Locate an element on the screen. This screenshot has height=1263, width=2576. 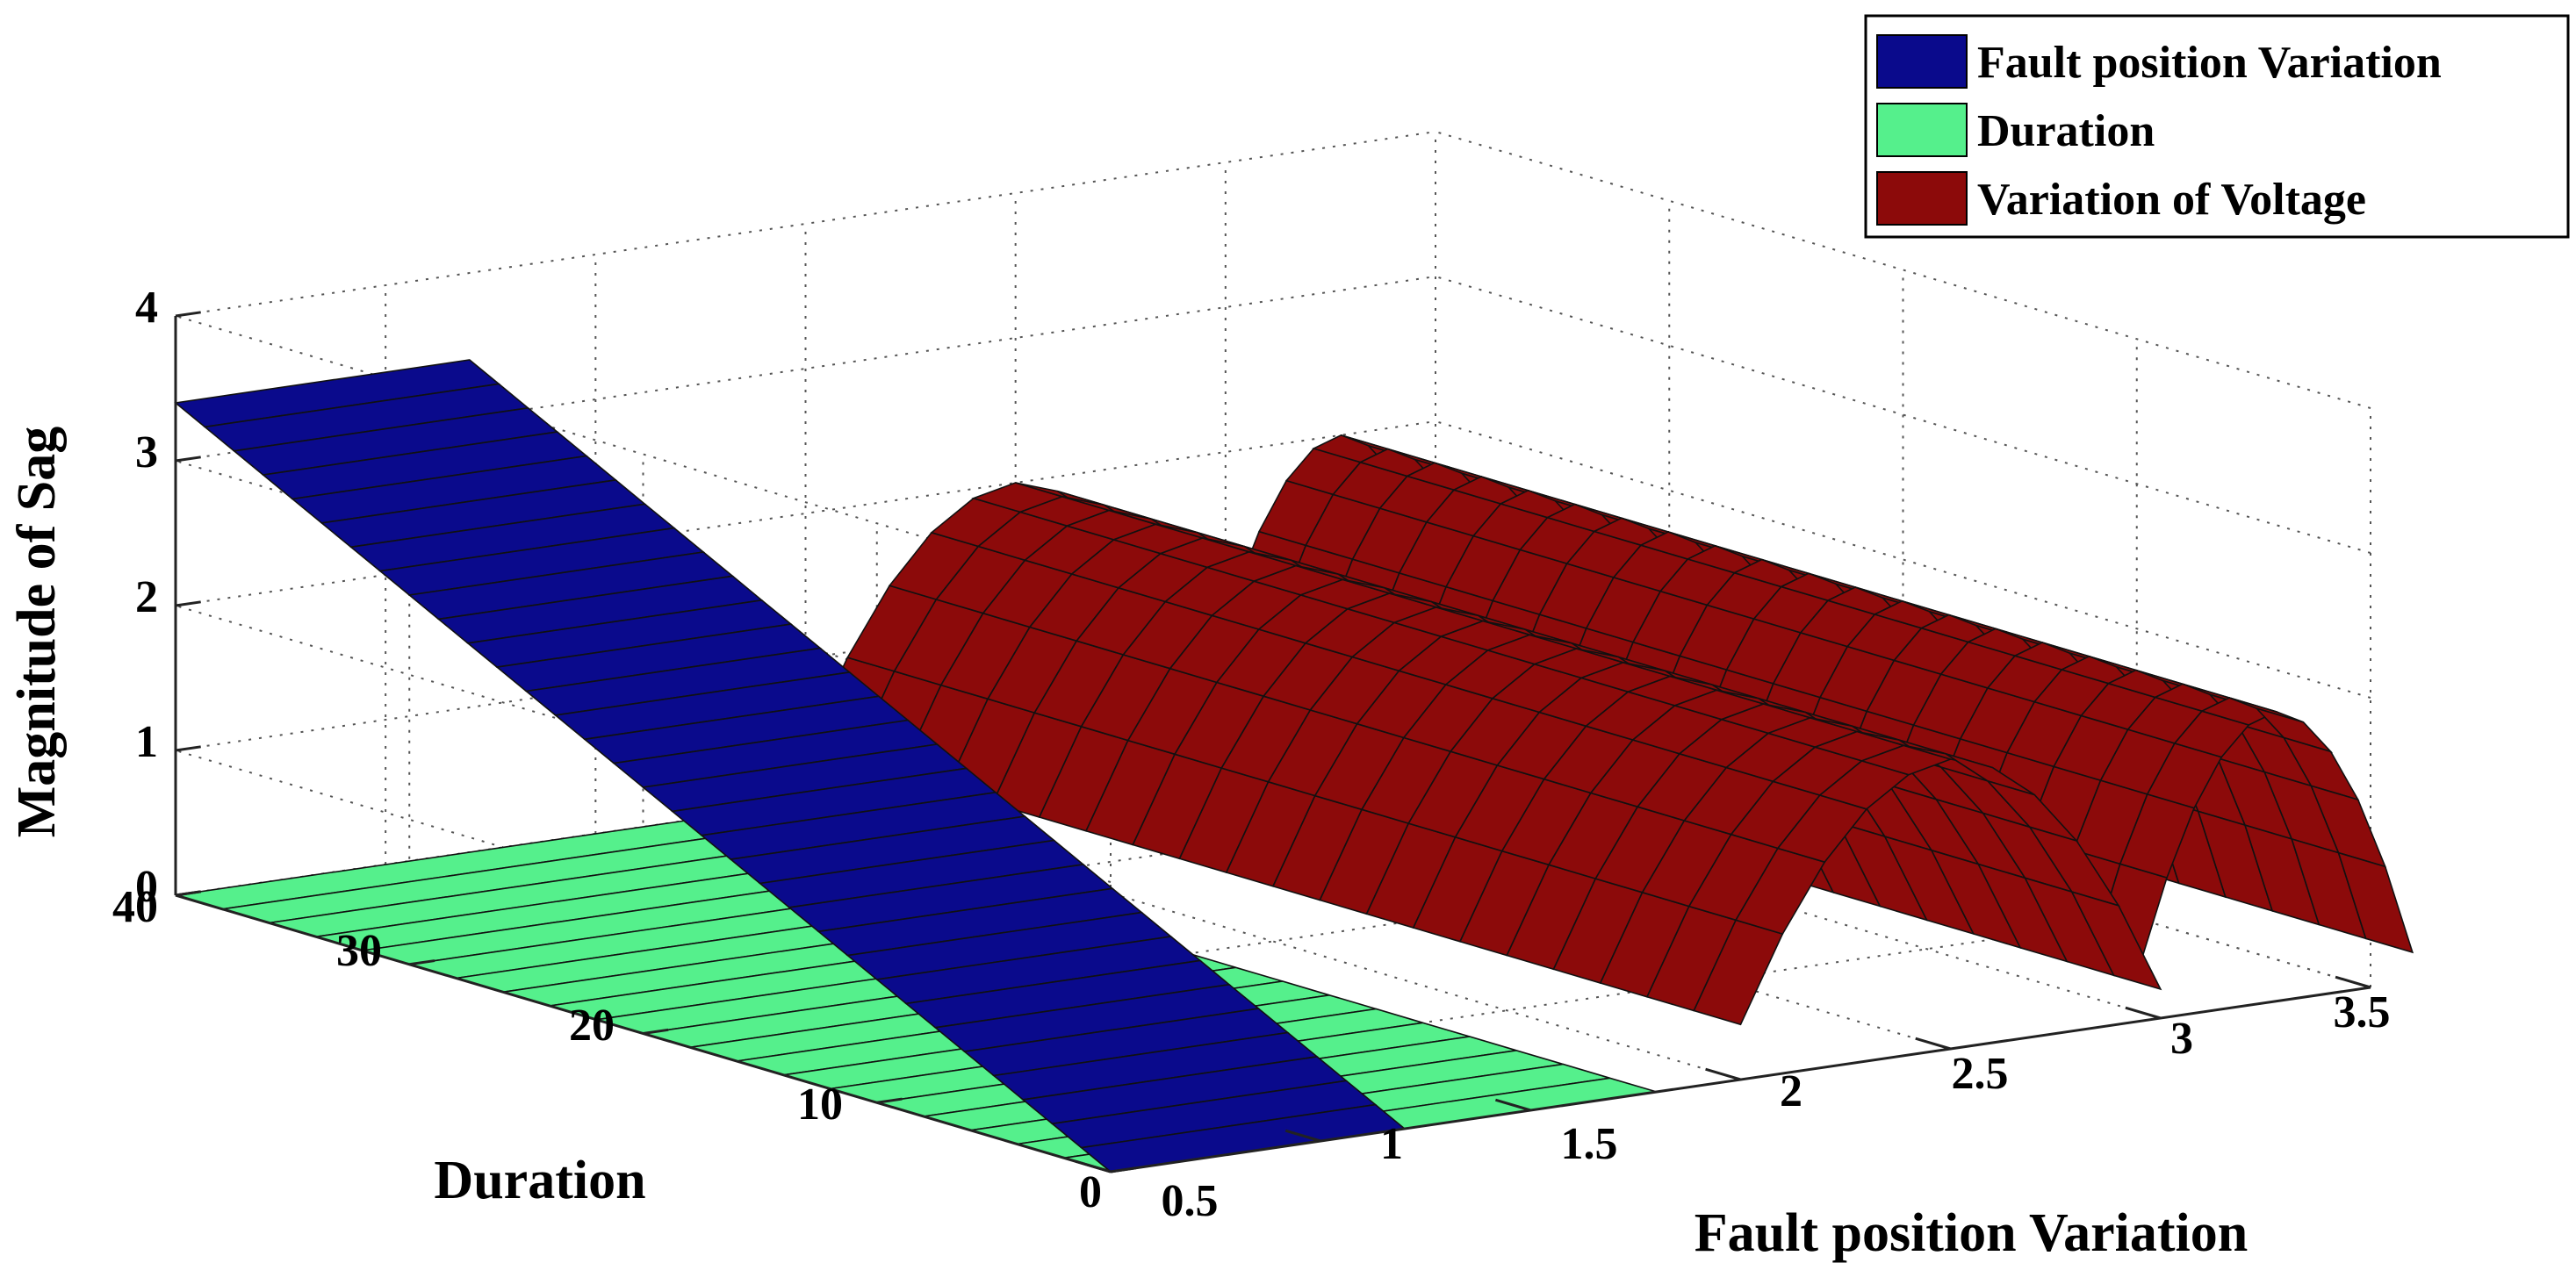
y-tick-label: 40 is located at coordinates (135, 907).